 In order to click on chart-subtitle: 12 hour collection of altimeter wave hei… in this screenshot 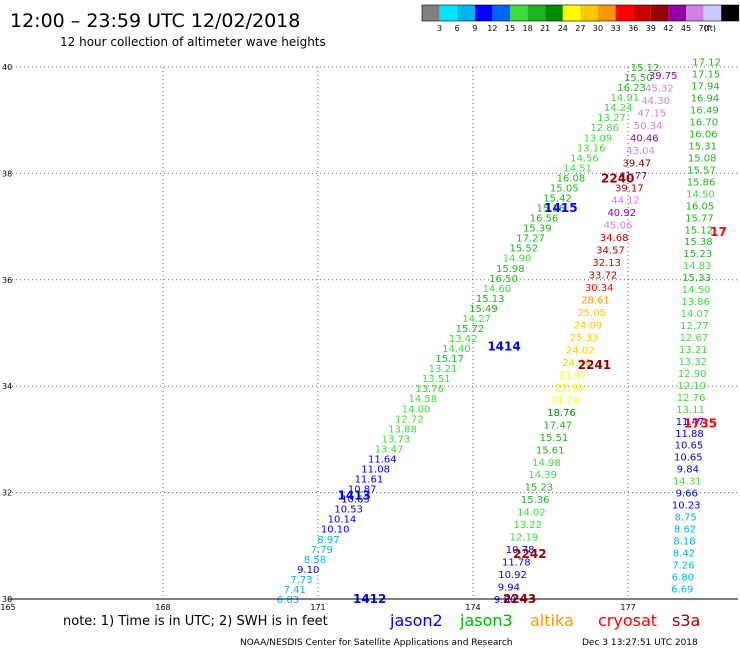, I will do `click(193, 42)`.